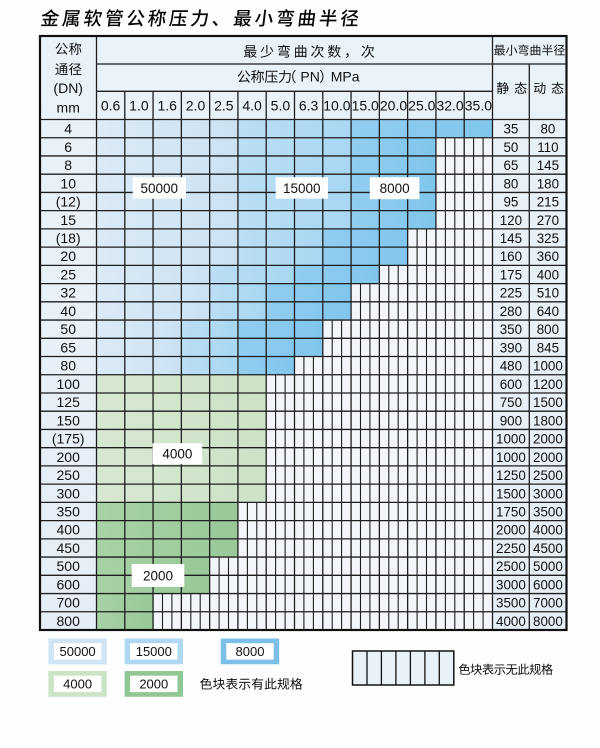 The width and height of the screenshot is (600, 748). I want to click on svg-text: 20, so click(68, 256).